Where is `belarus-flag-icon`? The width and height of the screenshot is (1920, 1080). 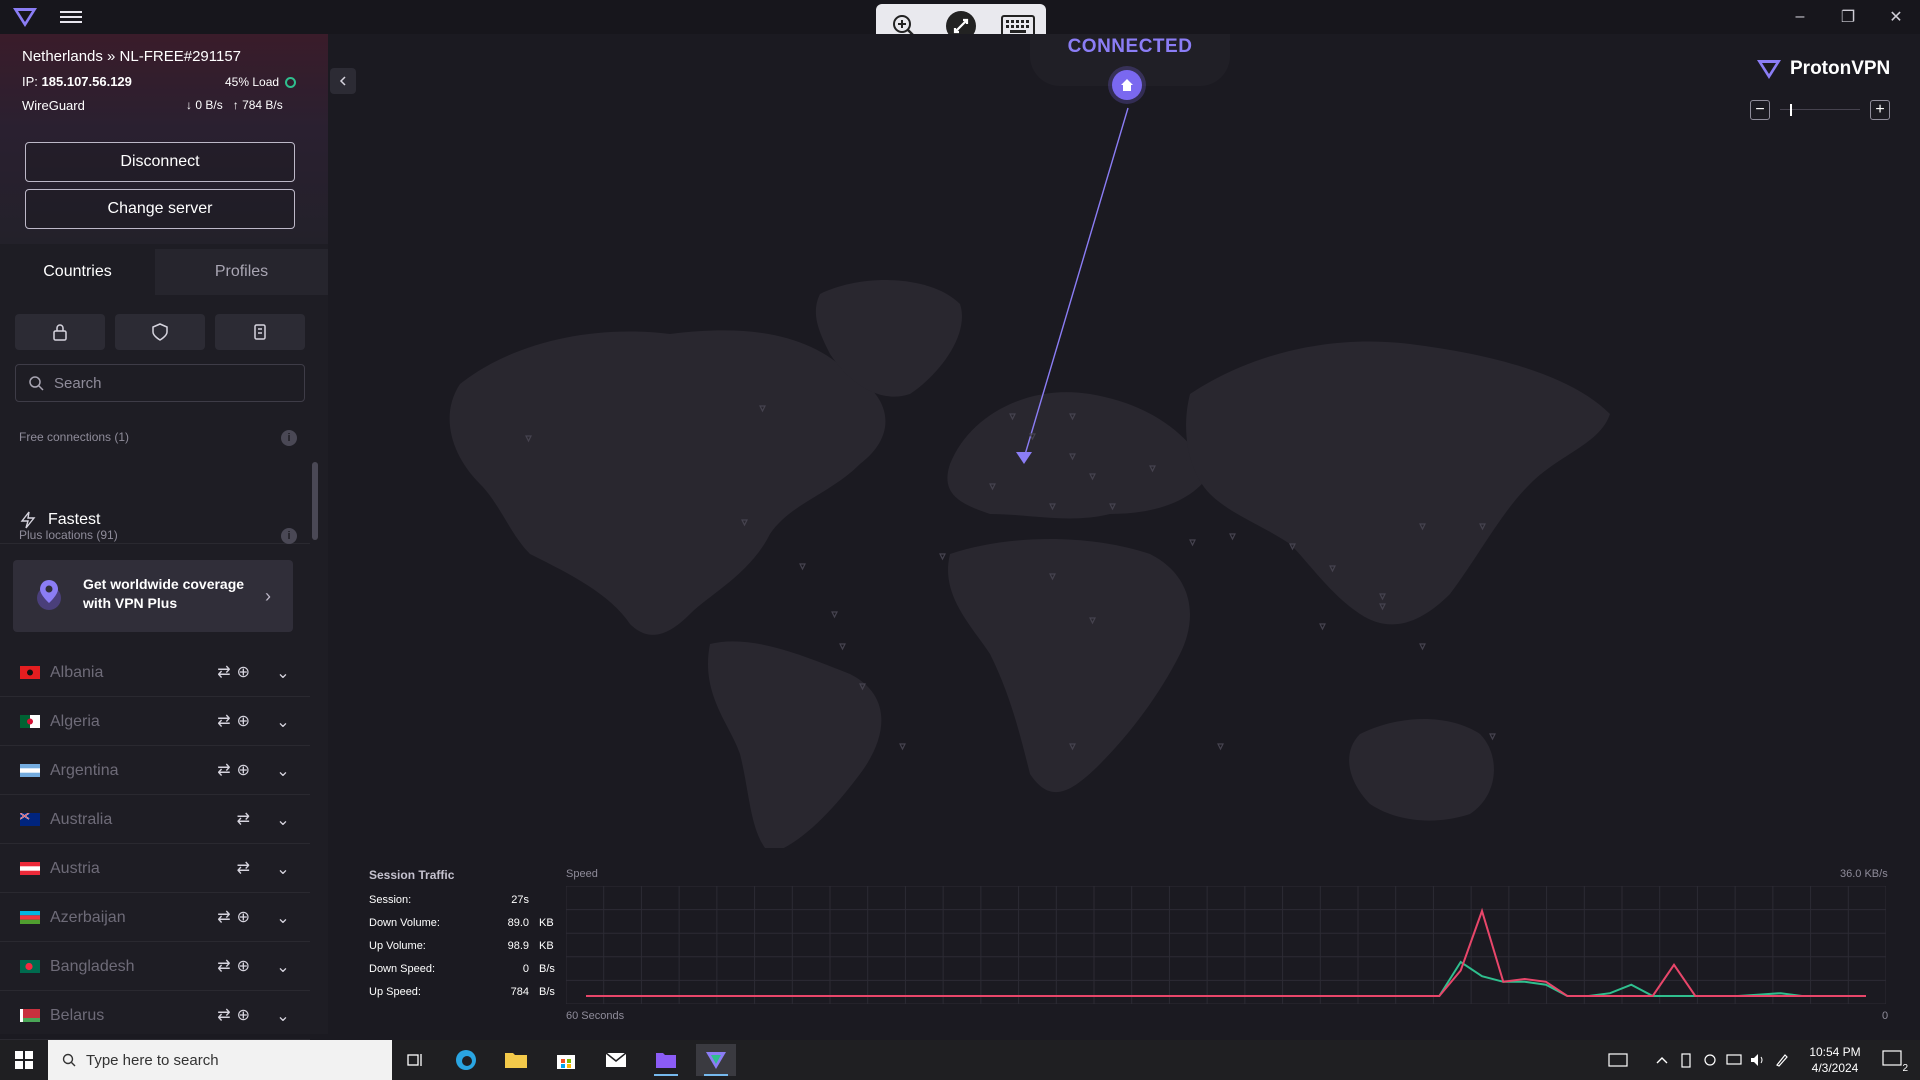
belarus-flag-icon is located at coordinates (30, 1015).